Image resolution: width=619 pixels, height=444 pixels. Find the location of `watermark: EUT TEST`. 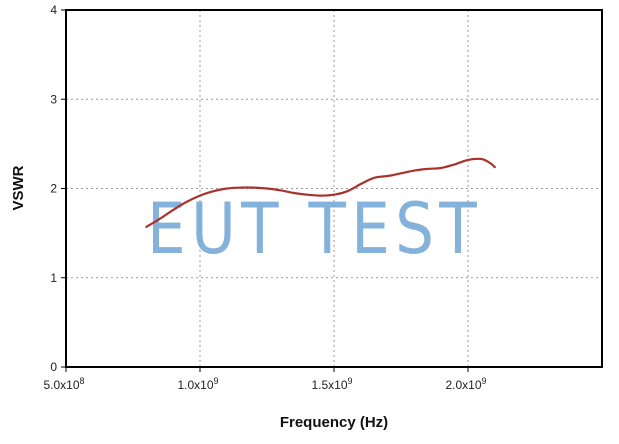

watermark: EUT TEST is located at coordinates (314, 229).